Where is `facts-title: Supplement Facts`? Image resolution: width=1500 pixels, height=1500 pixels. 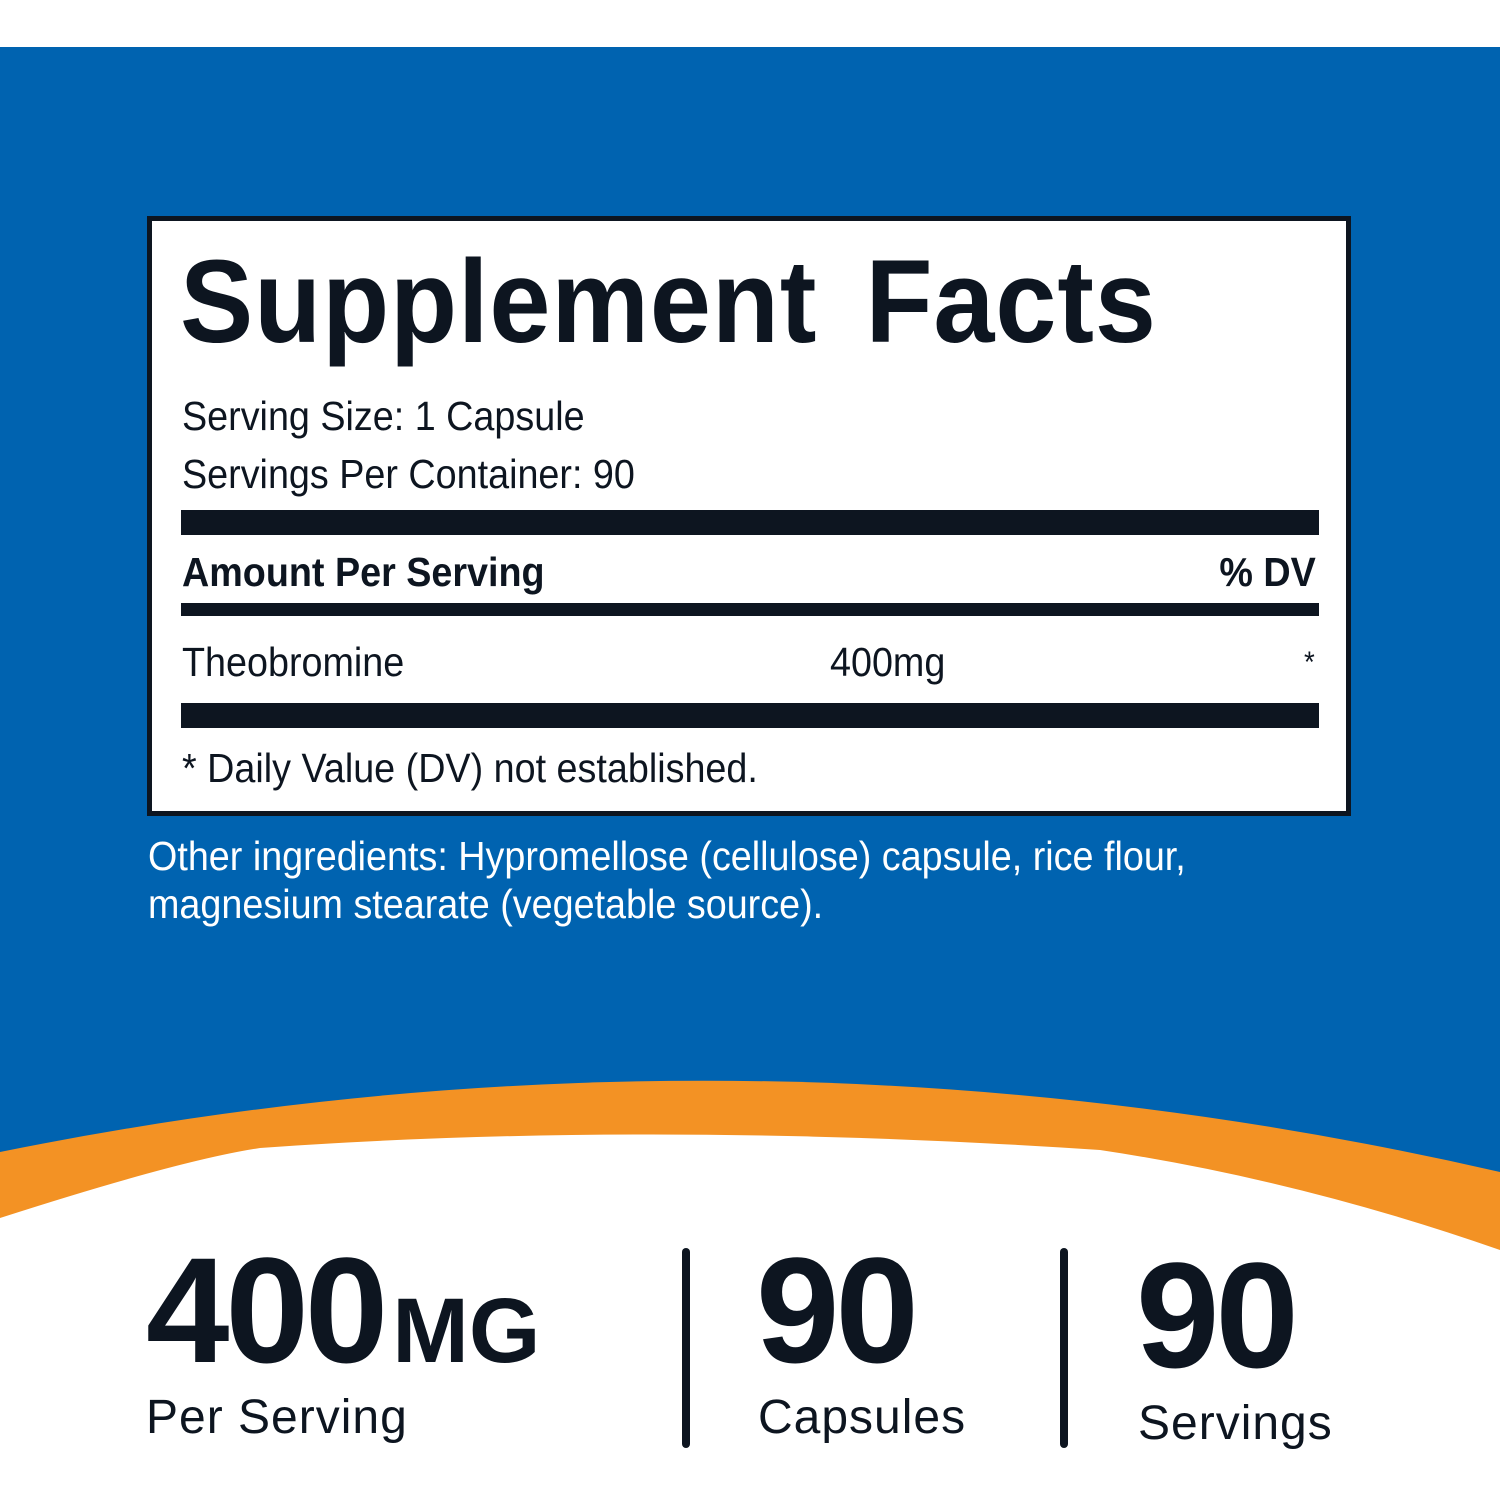
facts-title: Supplement Facts is located at coordinates (668, 302).